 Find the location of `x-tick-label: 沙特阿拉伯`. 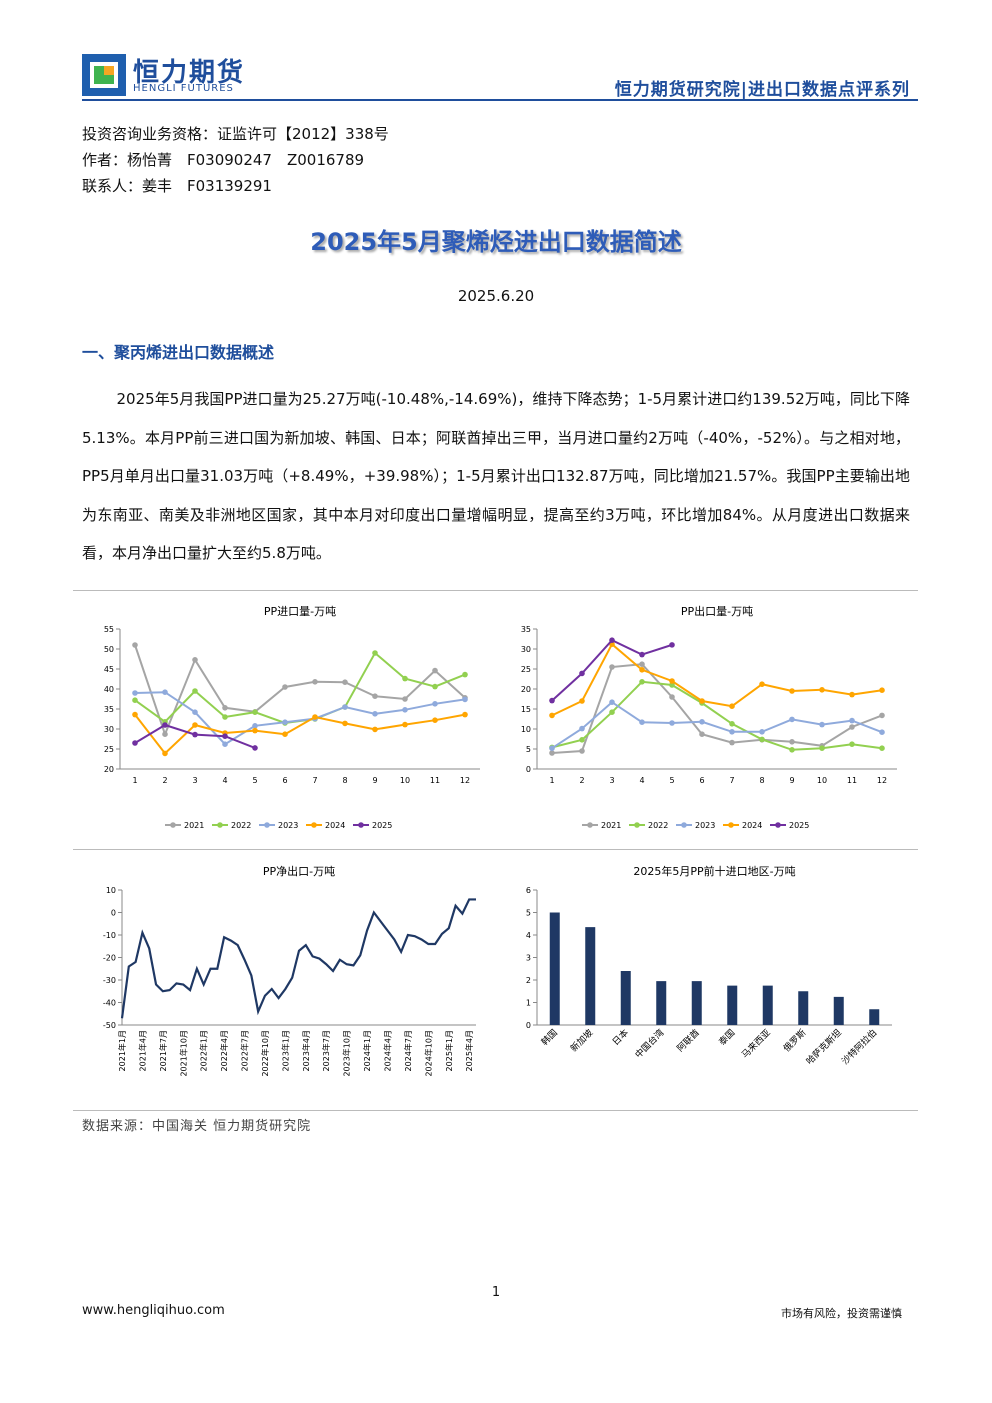

x-tick-label: 沙特阿拉伯 is located at coordinates (859, 1047).